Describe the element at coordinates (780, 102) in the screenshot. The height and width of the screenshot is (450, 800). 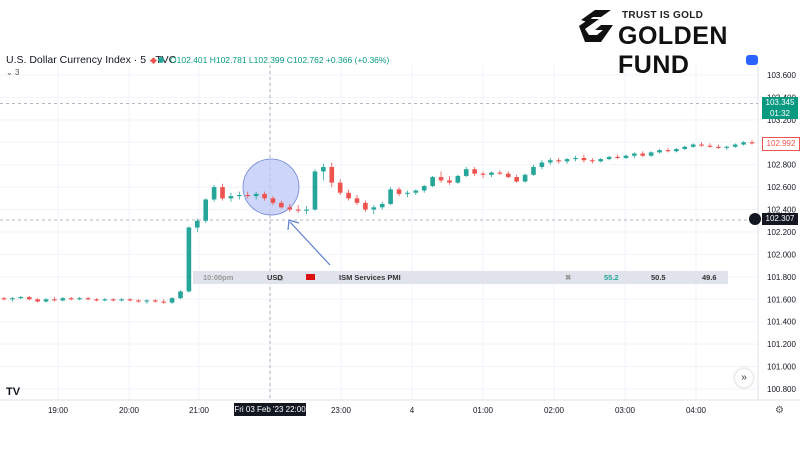
I see `last-price: 103.345` at that location.